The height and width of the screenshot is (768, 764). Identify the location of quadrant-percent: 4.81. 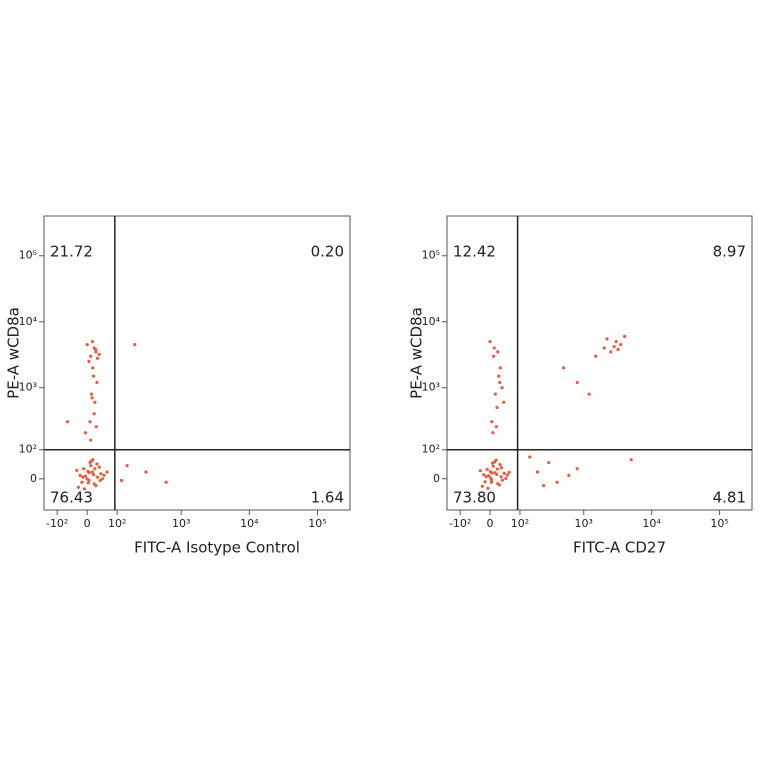
(729, 498).